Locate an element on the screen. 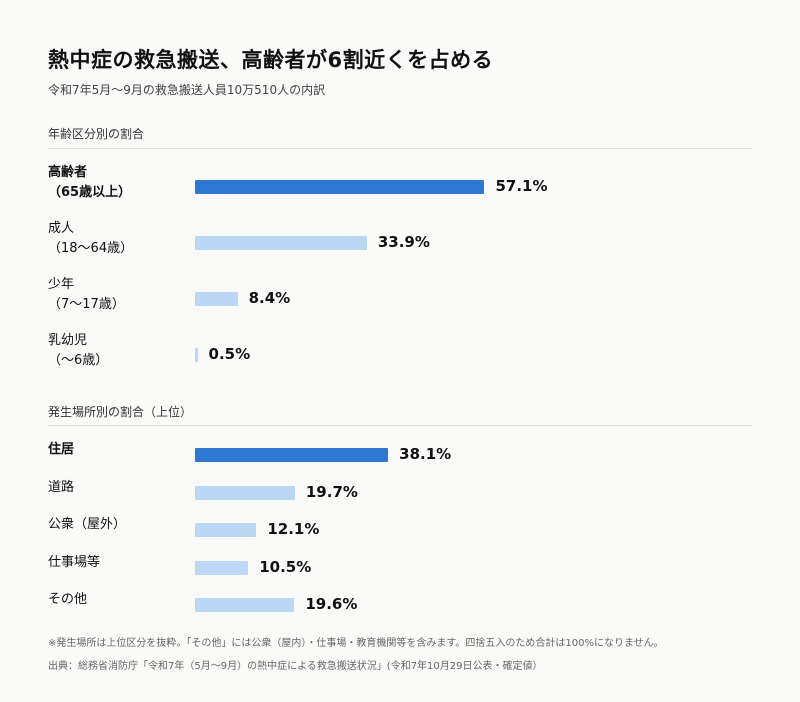 This screenshot has width=800, height=702. location-category-label: 公衆（屋外） is located at coordinates (87, 525).